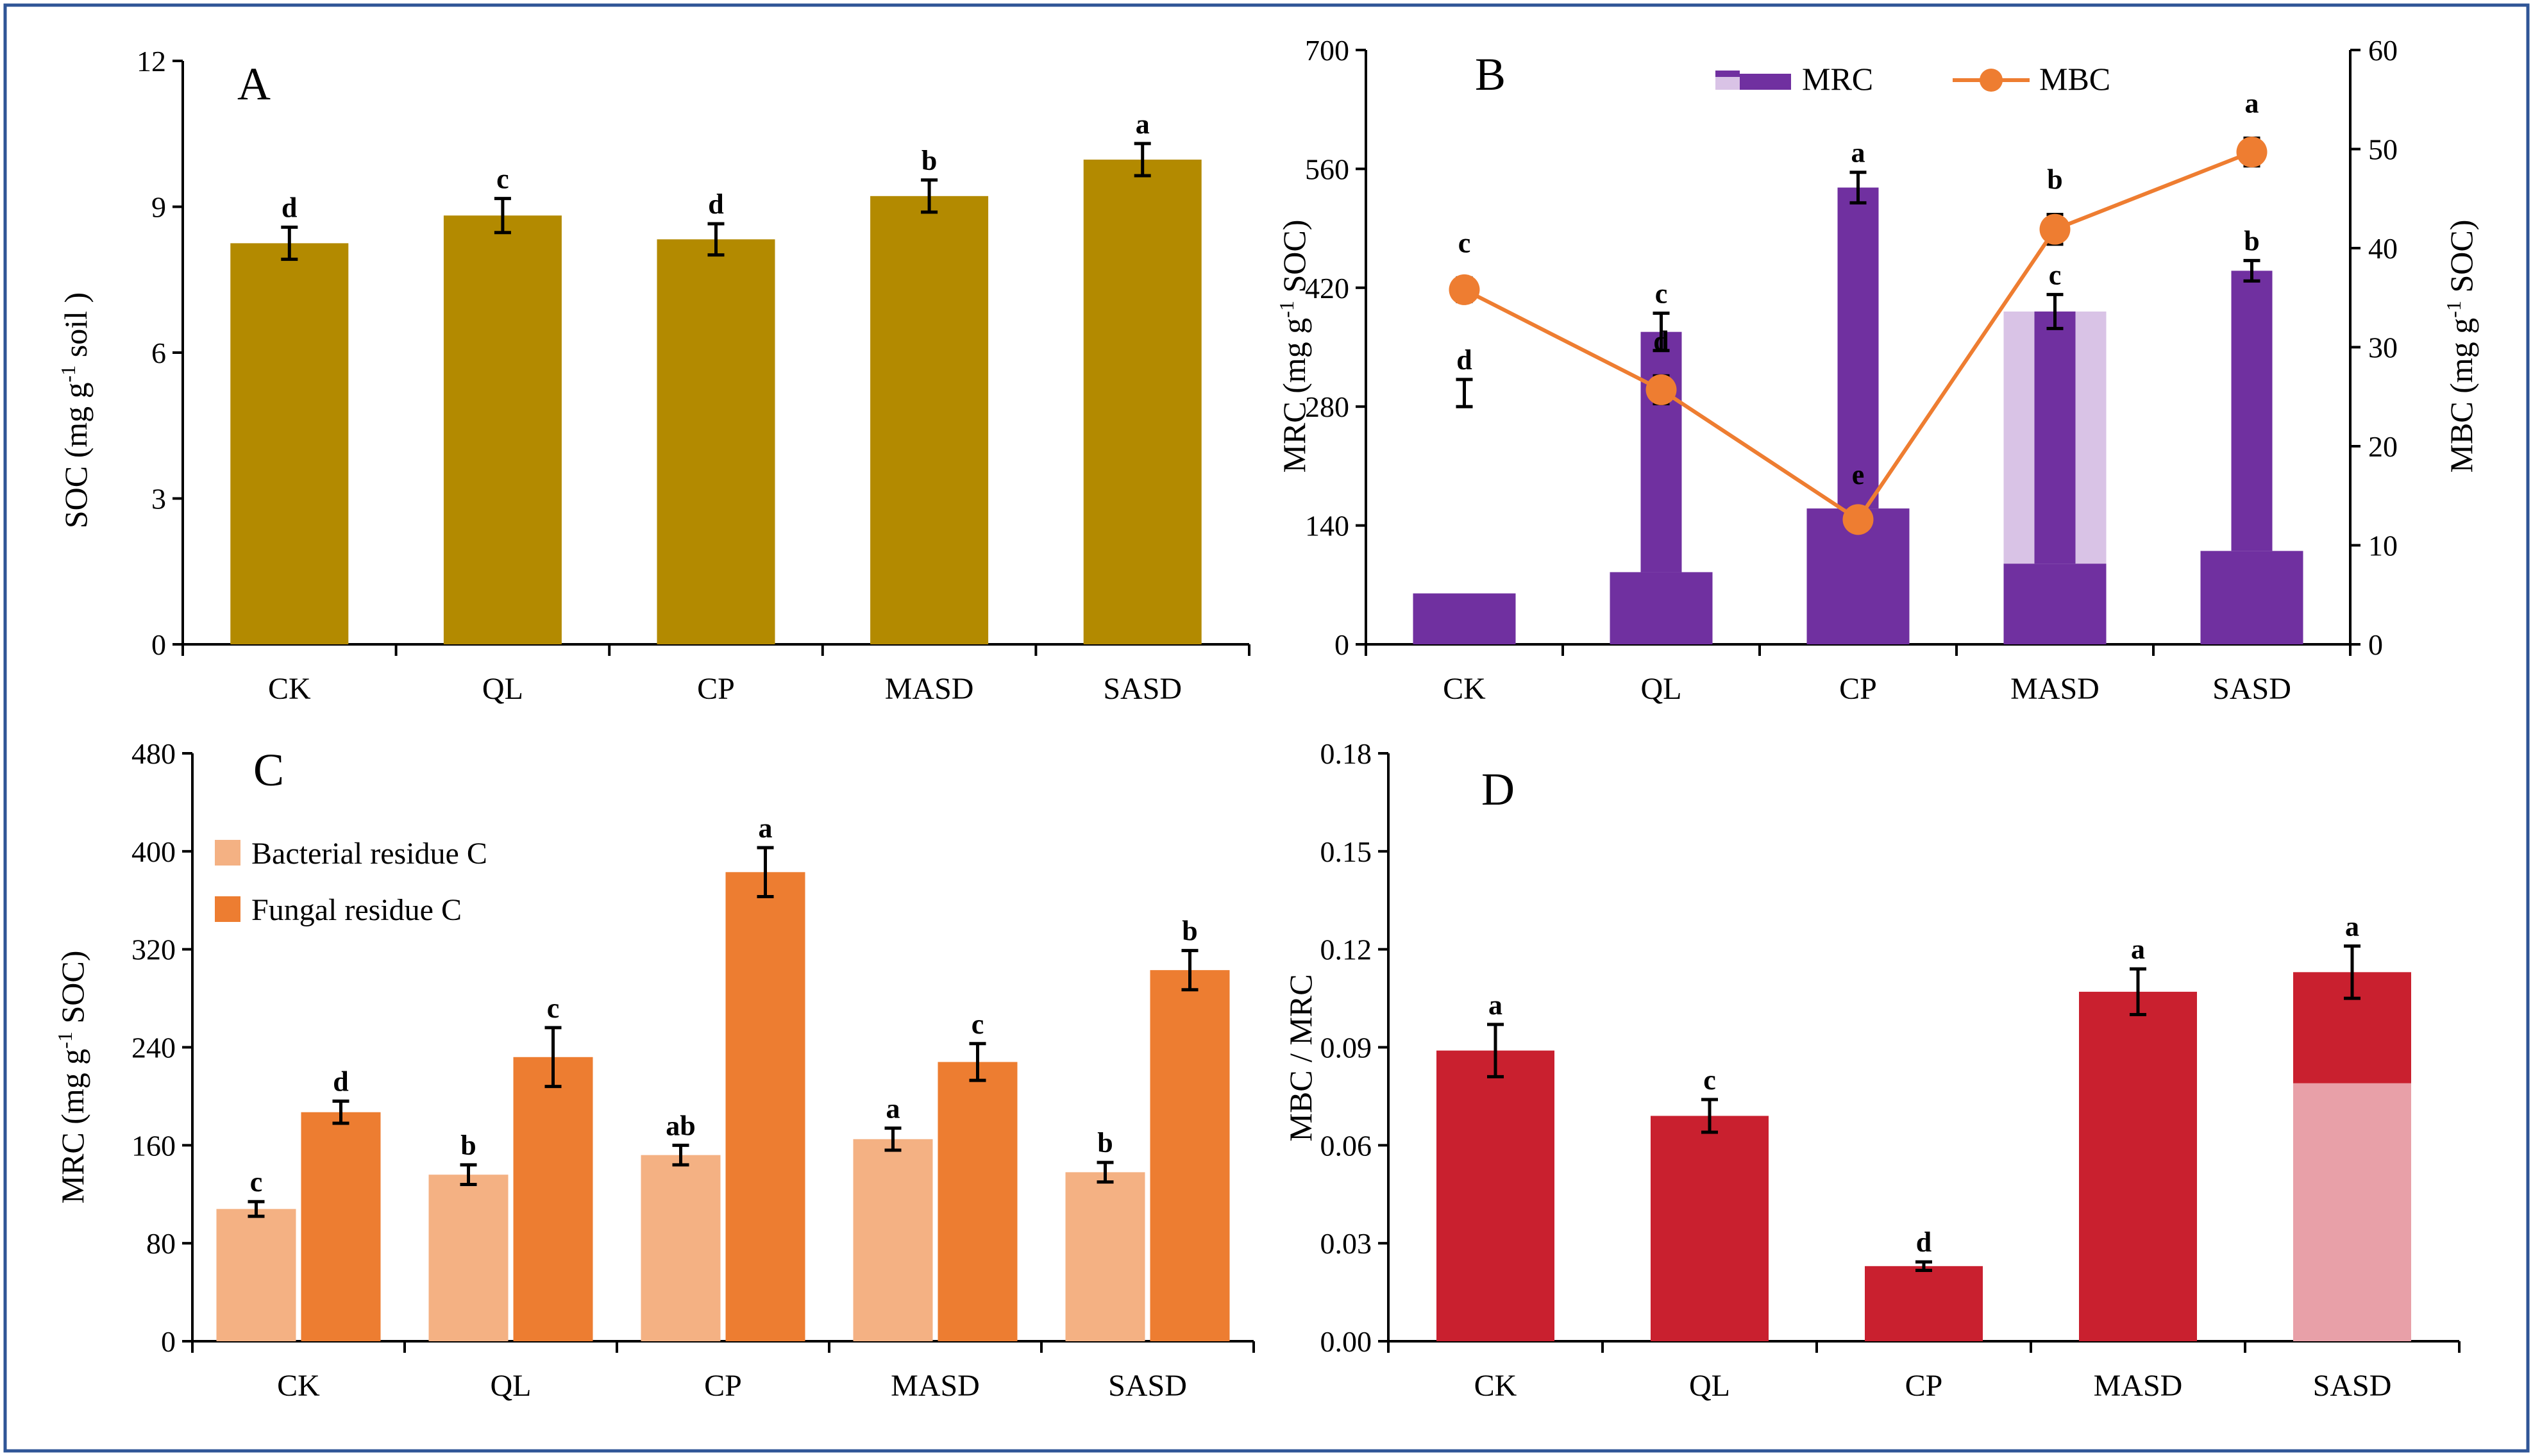 The image size is (2533, 1456). I want to click on y-tick-label: 480, so click(154, 754).